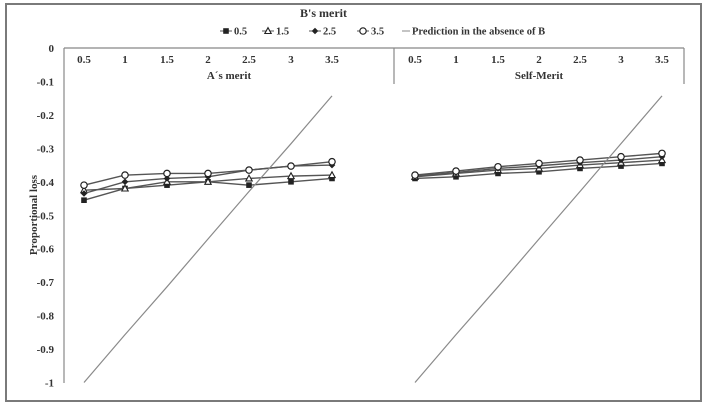 Image resolution: width=709 pixels, height=410 pixels. Describe the element at coordinates (323, 13) in the screenshot. I see `legend-title: B's merit` at that location.